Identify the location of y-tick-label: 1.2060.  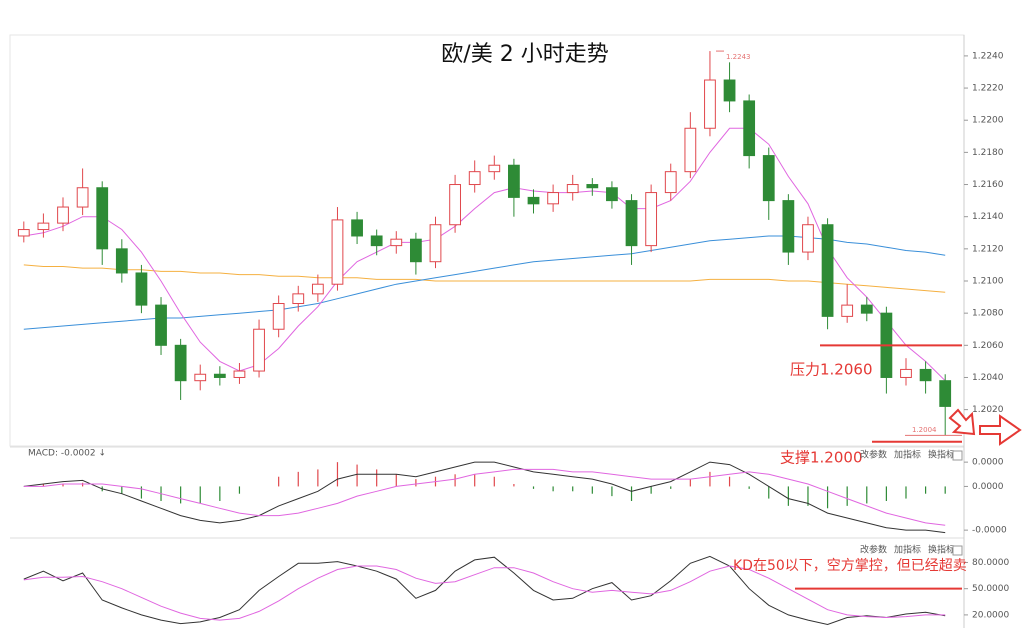
(988, 346).